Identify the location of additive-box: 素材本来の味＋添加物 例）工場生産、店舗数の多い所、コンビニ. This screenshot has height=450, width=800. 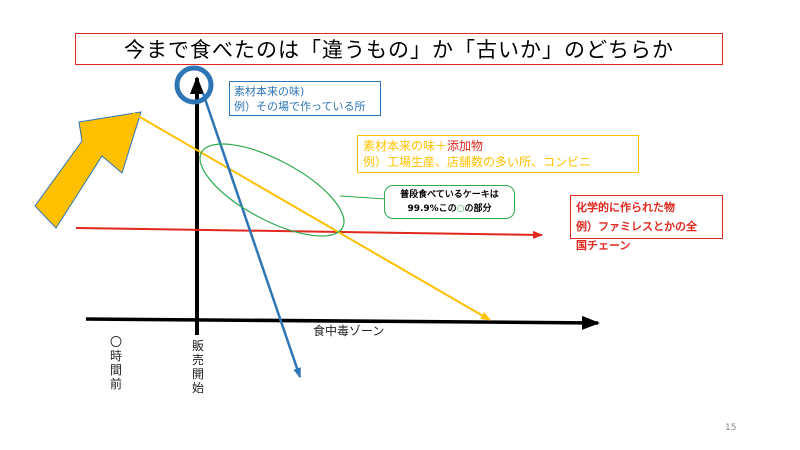
(498, 154).